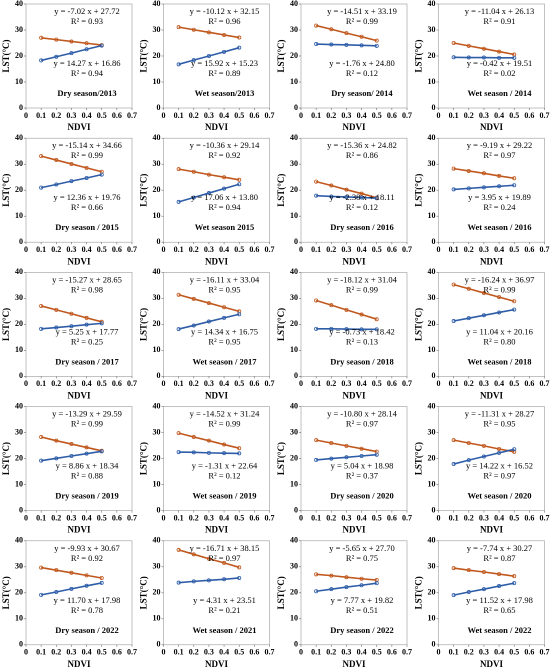  What do you see at coordinates (224, 331) in the screenshot?
I see `equation: y = 14.34 x + 16.75` at bounding box center [224, 331].